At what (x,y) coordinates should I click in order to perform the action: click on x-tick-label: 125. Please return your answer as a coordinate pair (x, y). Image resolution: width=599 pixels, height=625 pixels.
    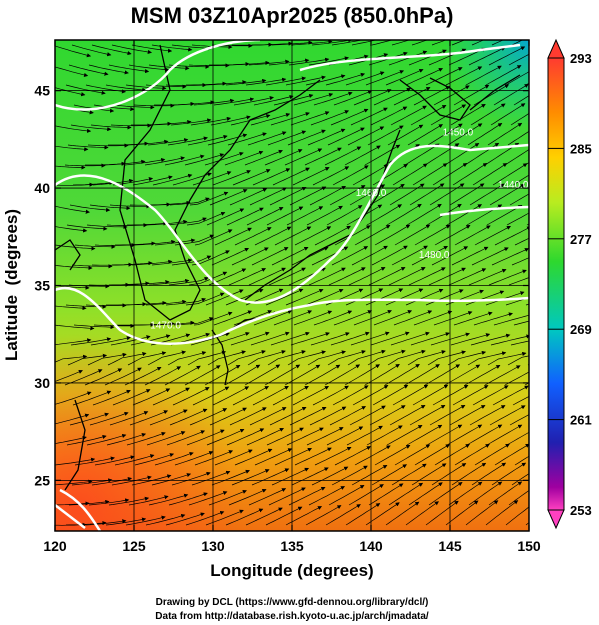
    Looking at the image, I should click on (134, 546).